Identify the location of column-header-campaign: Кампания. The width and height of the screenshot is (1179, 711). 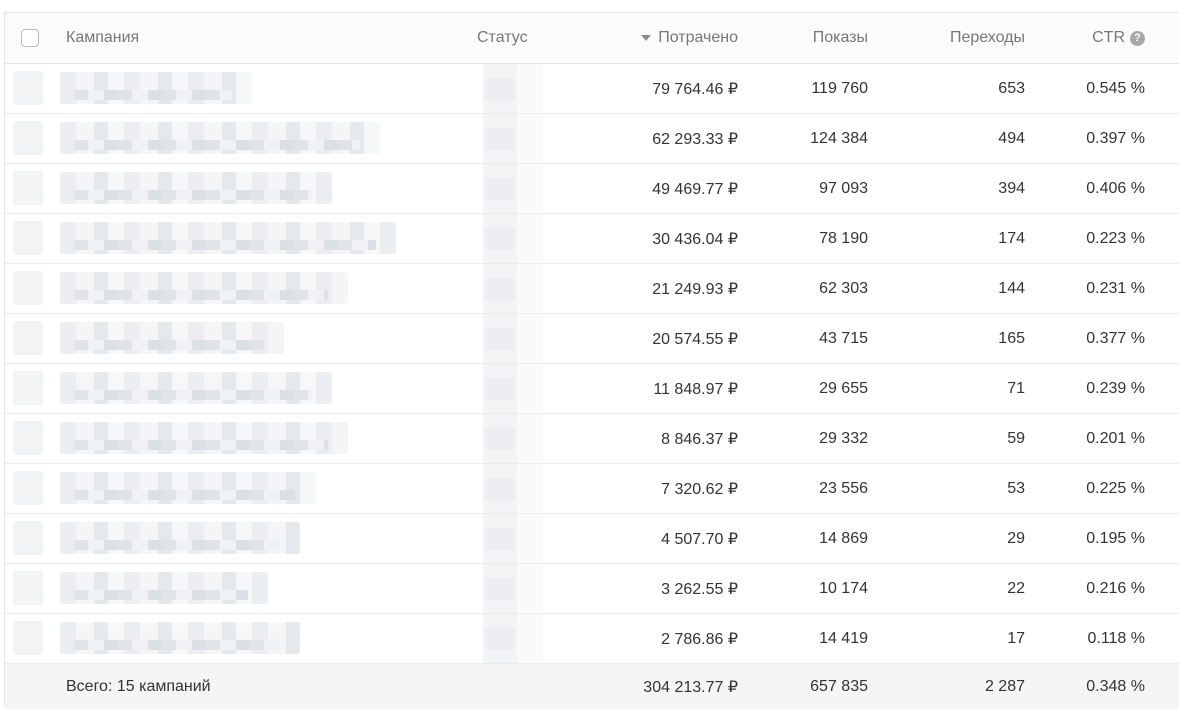
(102, 38).